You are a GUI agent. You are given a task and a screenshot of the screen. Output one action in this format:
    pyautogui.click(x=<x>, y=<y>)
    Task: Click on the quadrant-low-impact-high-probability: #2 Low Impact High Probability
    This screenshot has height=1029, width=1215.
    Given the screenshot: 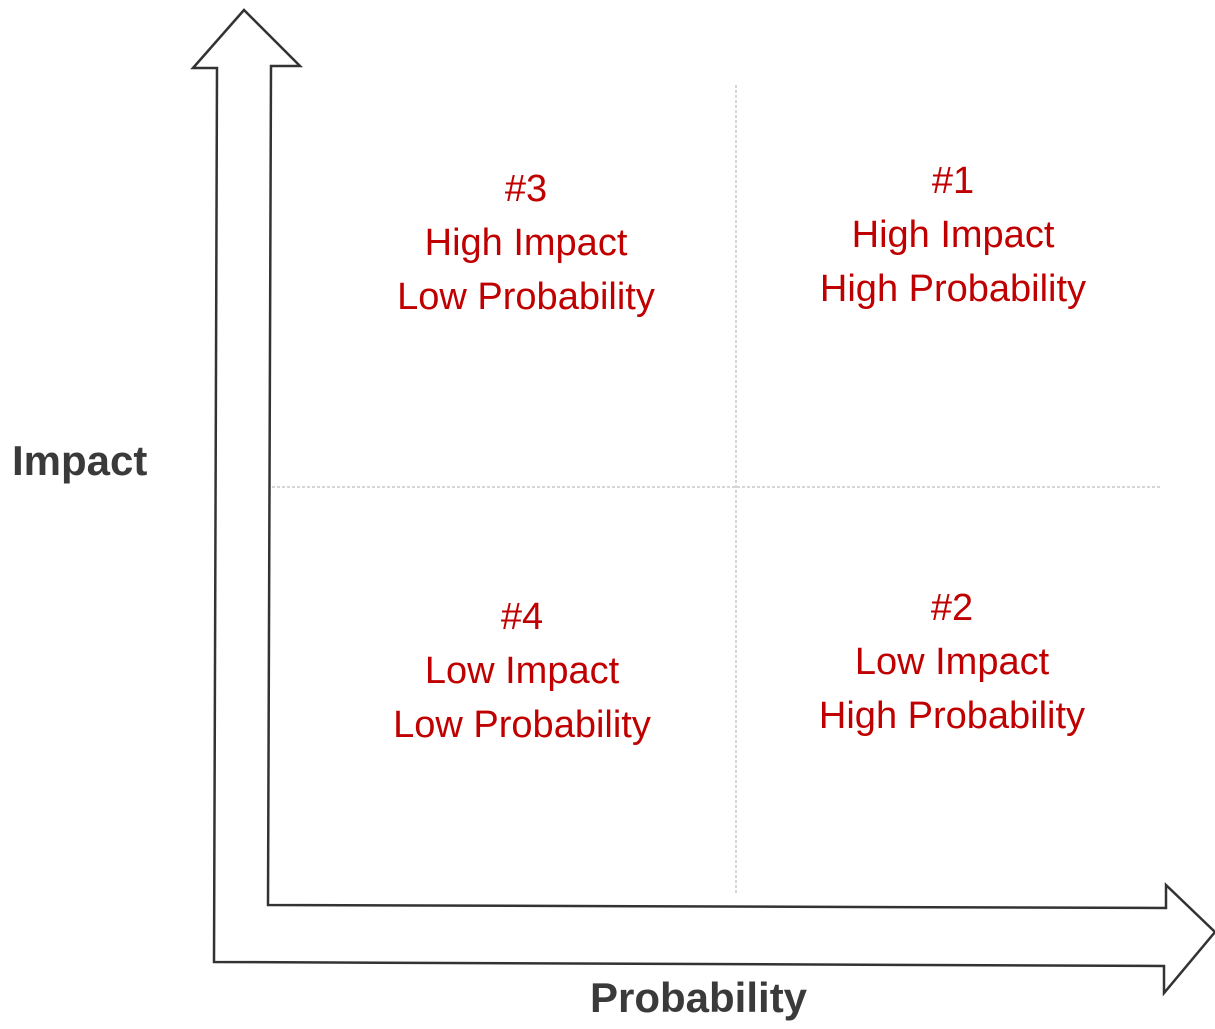 What is the action you would take?
    pyautogui.click(x=952, y=662)
    